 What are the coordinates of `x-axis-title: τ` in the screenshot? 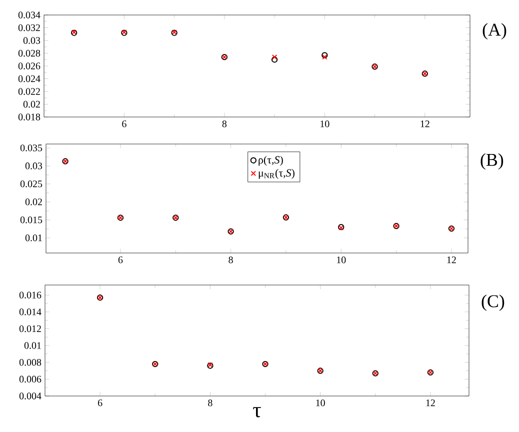 It's located at (257, 412).